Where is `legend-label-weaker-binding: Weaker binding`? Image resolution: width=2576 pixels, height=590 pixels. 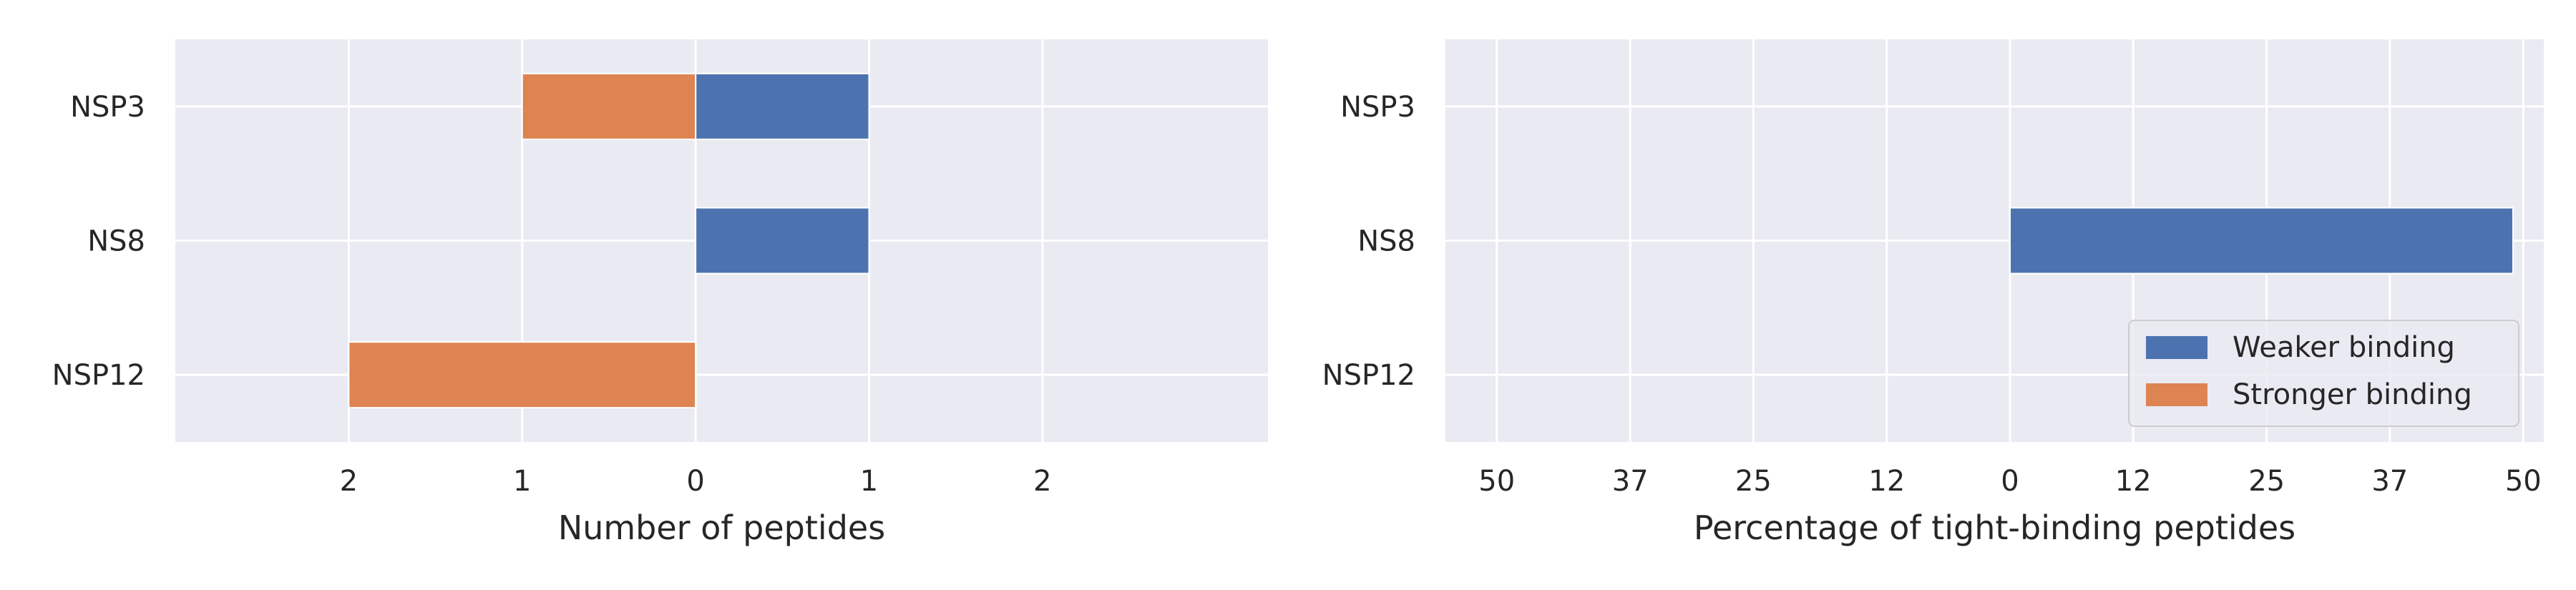 legend-label-weaker-binding: Weaker binding is located at coordinates (2344, 348).